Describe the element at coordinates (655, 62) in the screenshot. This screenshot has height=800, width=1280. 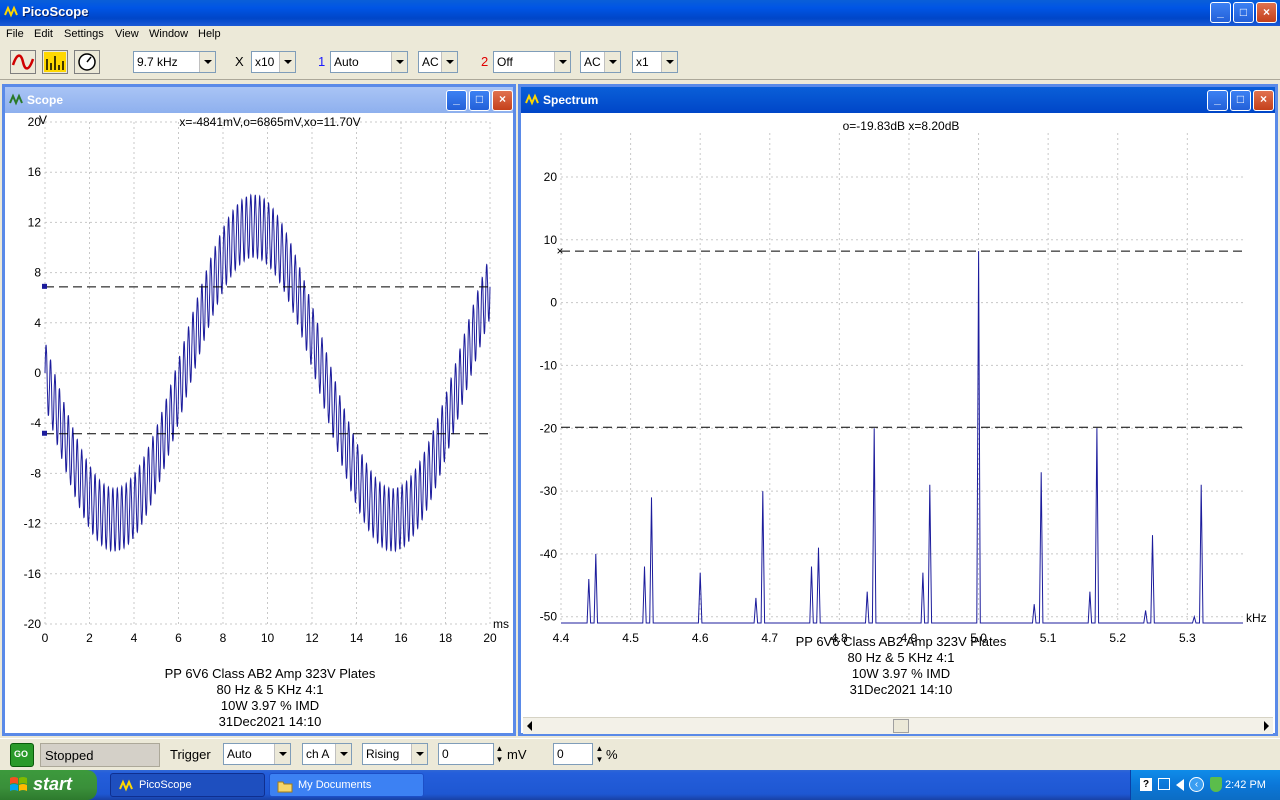
I see `channel-2-multiplier-select: x1` at that location.